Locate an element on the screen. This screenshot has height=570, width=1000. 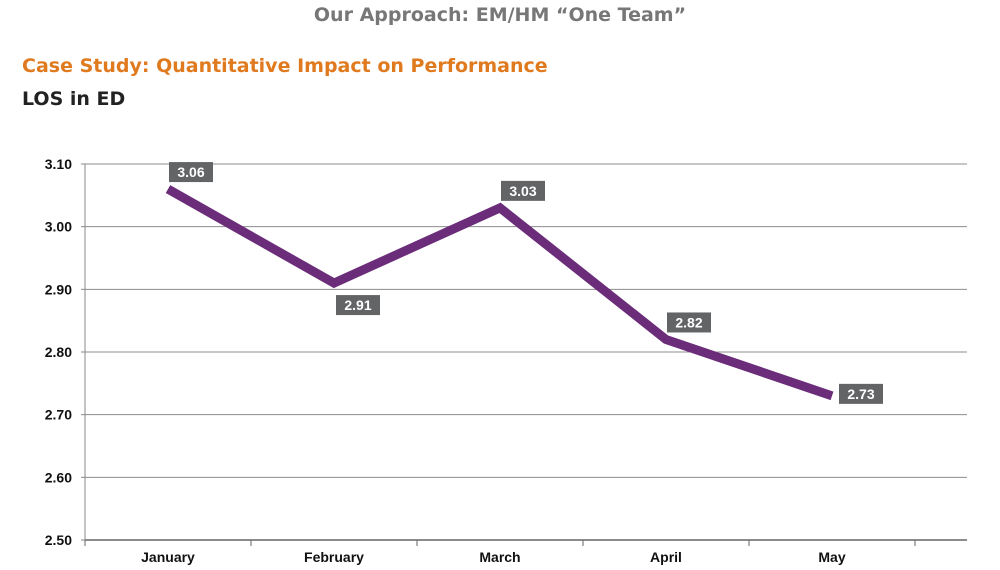
x-tick-label: April is located at coordinates (666, 557).